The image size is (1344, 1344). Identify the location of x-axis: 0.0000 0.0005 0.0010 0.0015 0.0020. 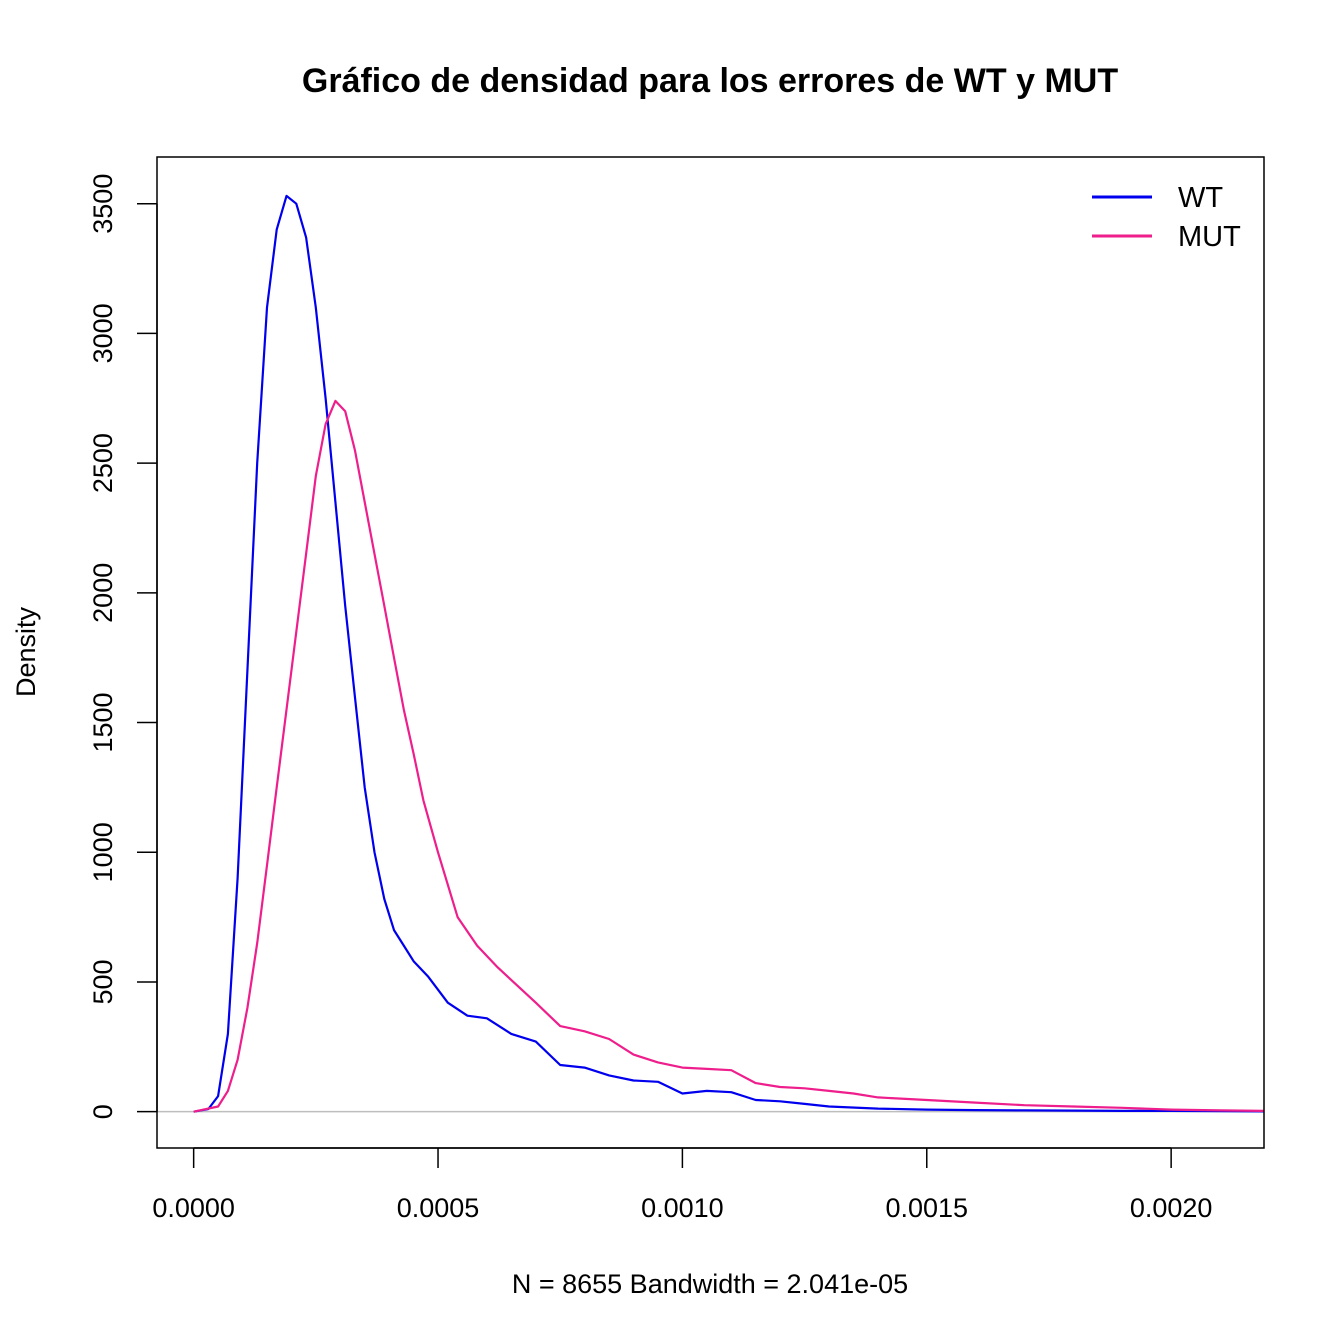
(682, 1185).